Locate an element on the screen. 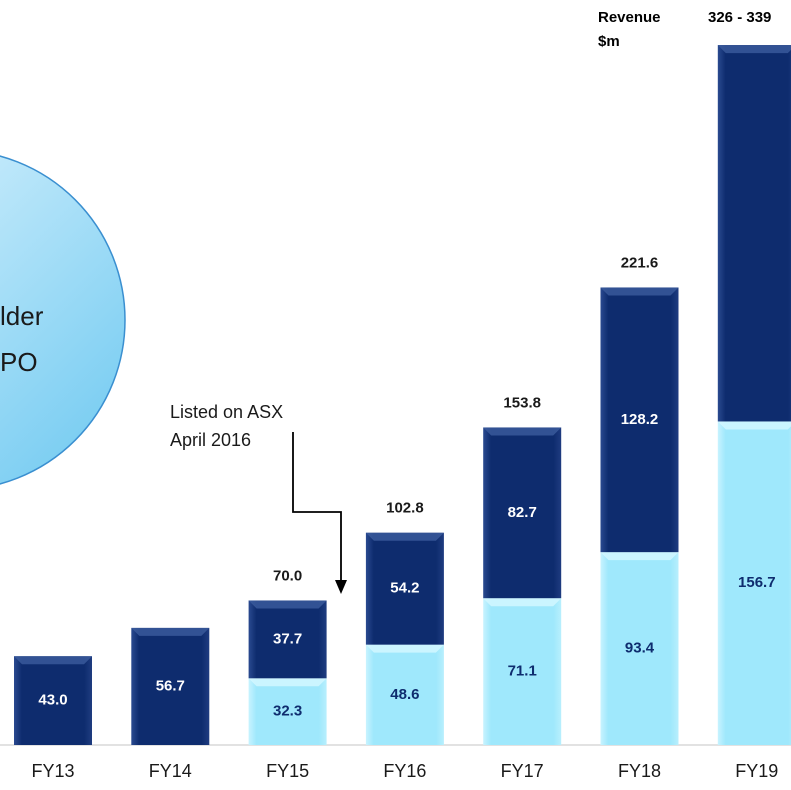 The height and width of the screenshot is (790, 791). x-tick-label: FY19 is located at coordinates (756, 771).